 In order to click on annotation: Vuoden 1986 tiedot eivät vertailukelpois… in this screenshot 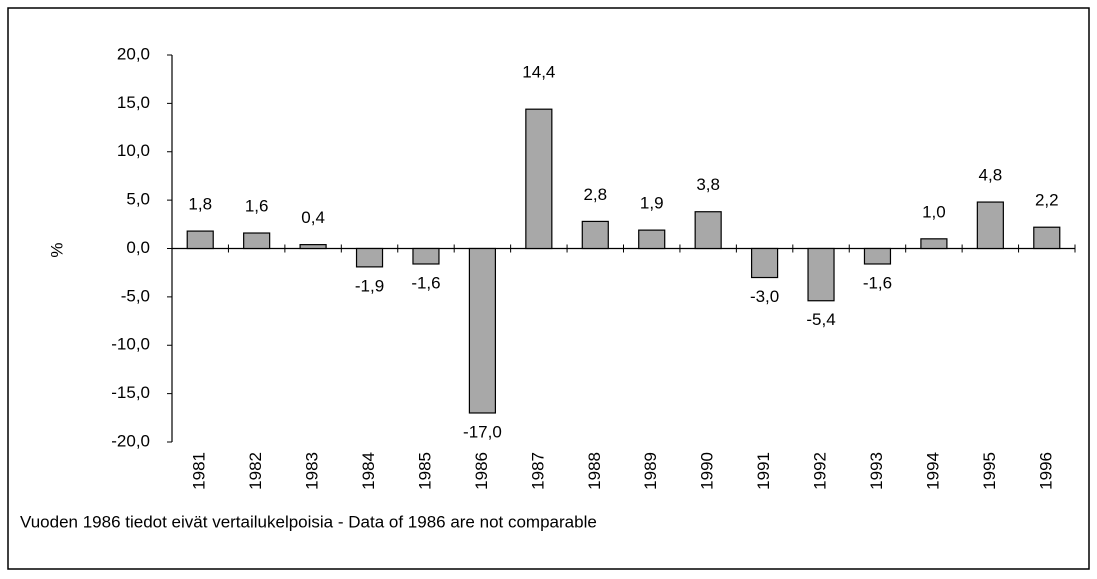, I will do `click(308, 521)`.